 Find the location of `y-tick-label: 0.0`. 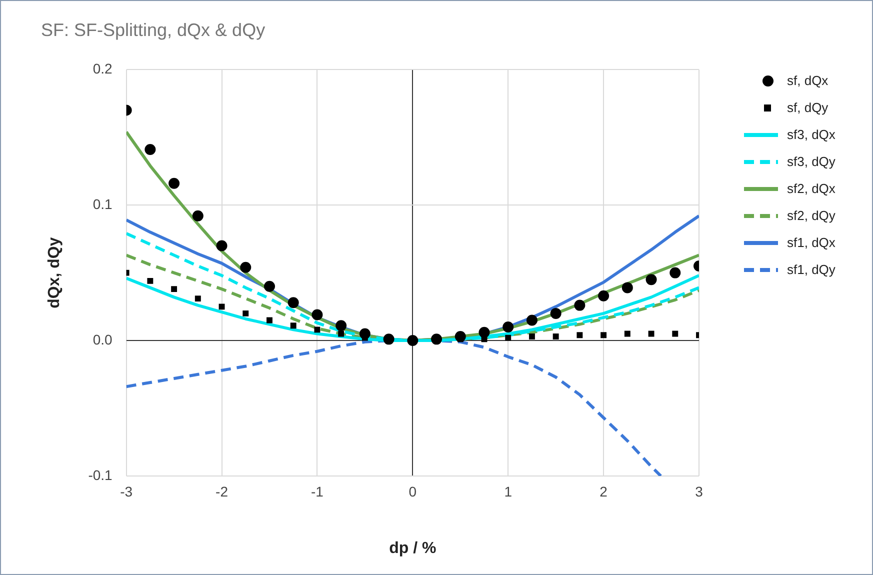

y-tick-label: 0.0 is located at coordinates (102, 339).